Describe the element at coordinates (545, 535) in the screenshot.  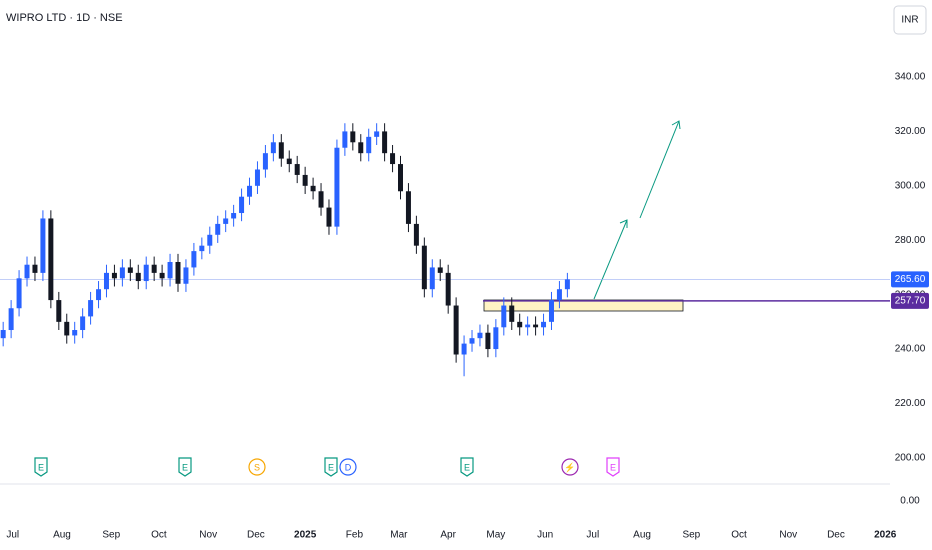
I see `x-tick-label: Jun` at that location.